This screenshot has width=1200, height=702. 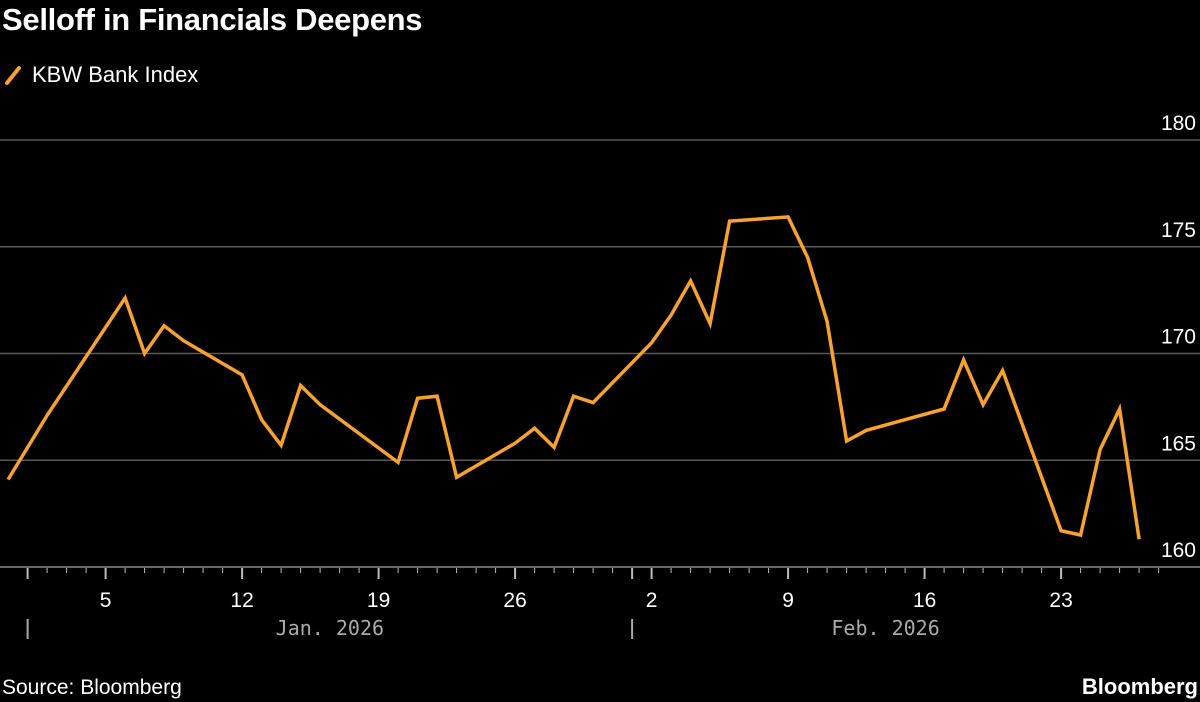 What do you see at coordinates (1178, 123) in the screenshot?
I see `y-tick-label: 180` at bounding box center [1178, 123].